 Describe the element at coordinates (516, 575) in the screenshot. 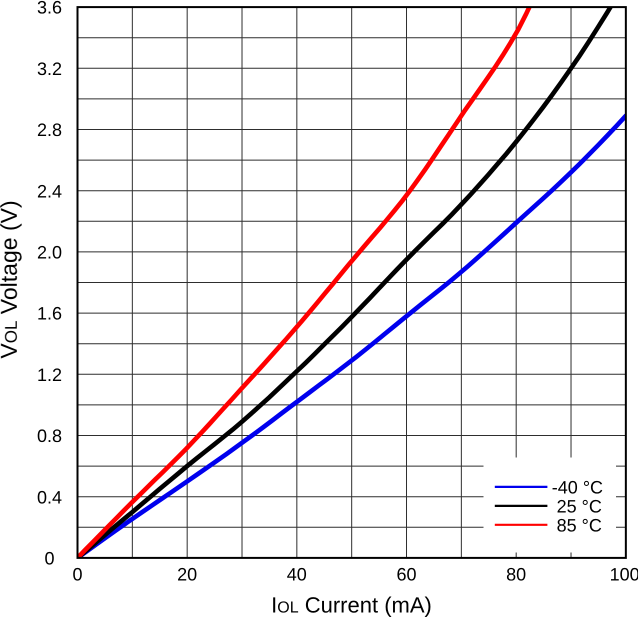

I see `svg-text: 80` at that location.